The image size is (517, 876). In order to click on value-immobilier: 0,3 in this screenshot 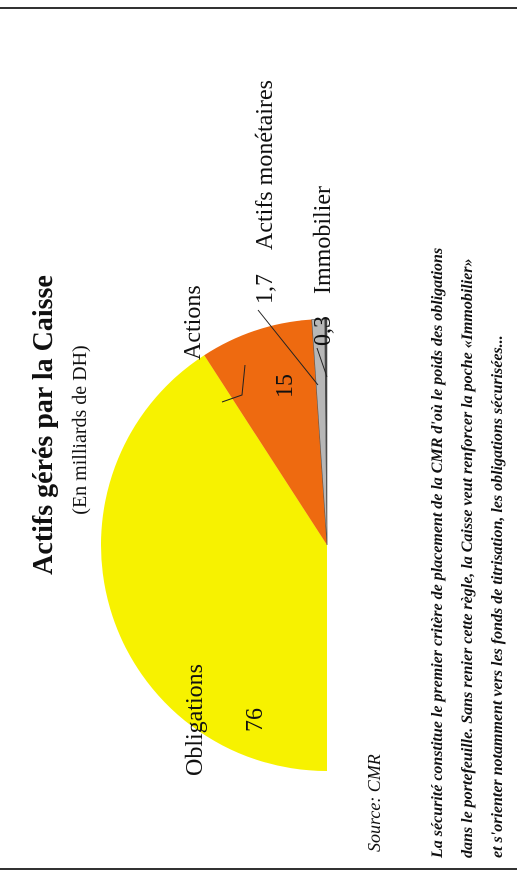, I will do `click(323, 331)`.